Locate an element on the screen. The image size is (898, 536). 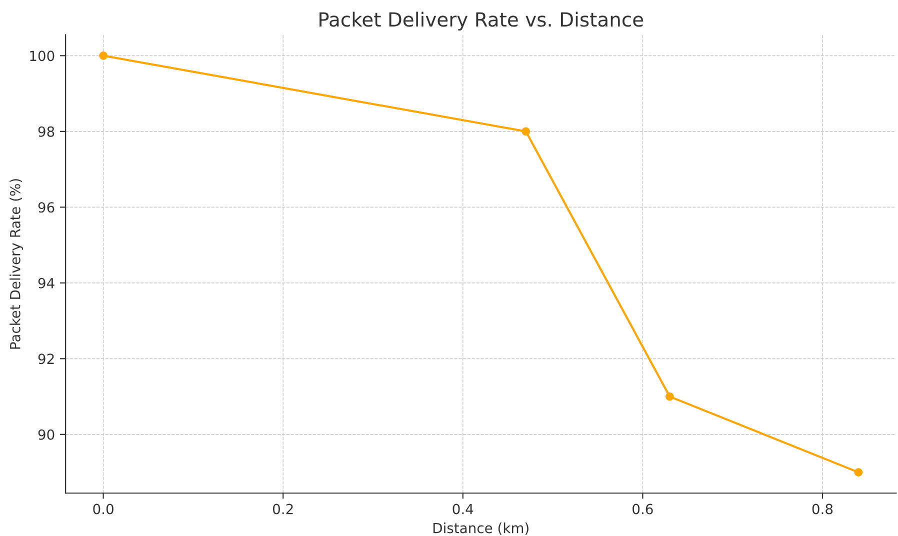
x-axis-title: Distance (km) is located at coordinates (480, 528).